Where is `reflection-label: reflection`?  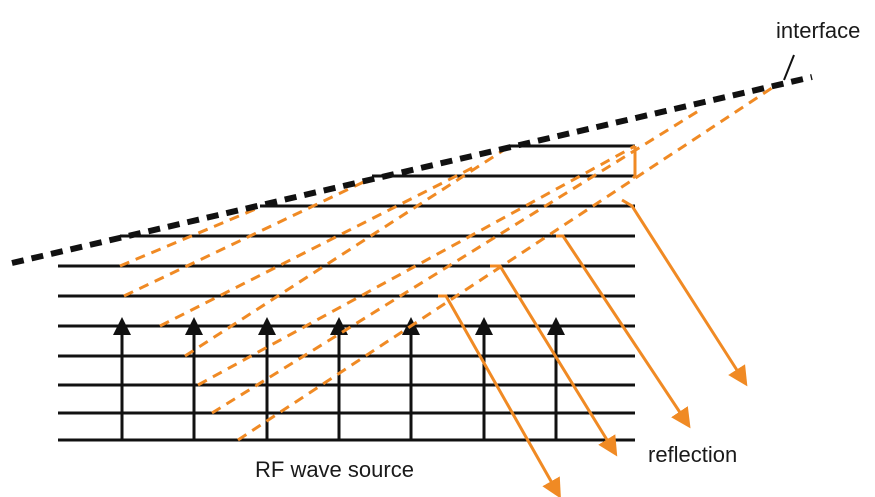 reflection-label: reflection is located at coordinates (692, 454).